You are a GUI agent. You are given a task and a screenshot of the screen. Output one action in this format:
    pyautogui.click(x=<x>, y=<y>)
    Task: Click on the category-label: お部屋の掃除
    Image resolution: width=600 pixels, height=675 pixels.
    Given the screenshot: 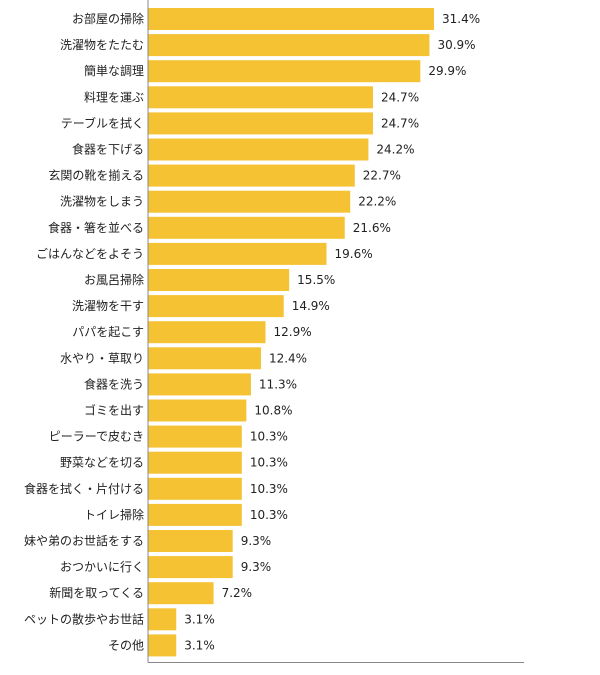 What is the action you would take?
    pyautogui.click(x=108, y=18)
    